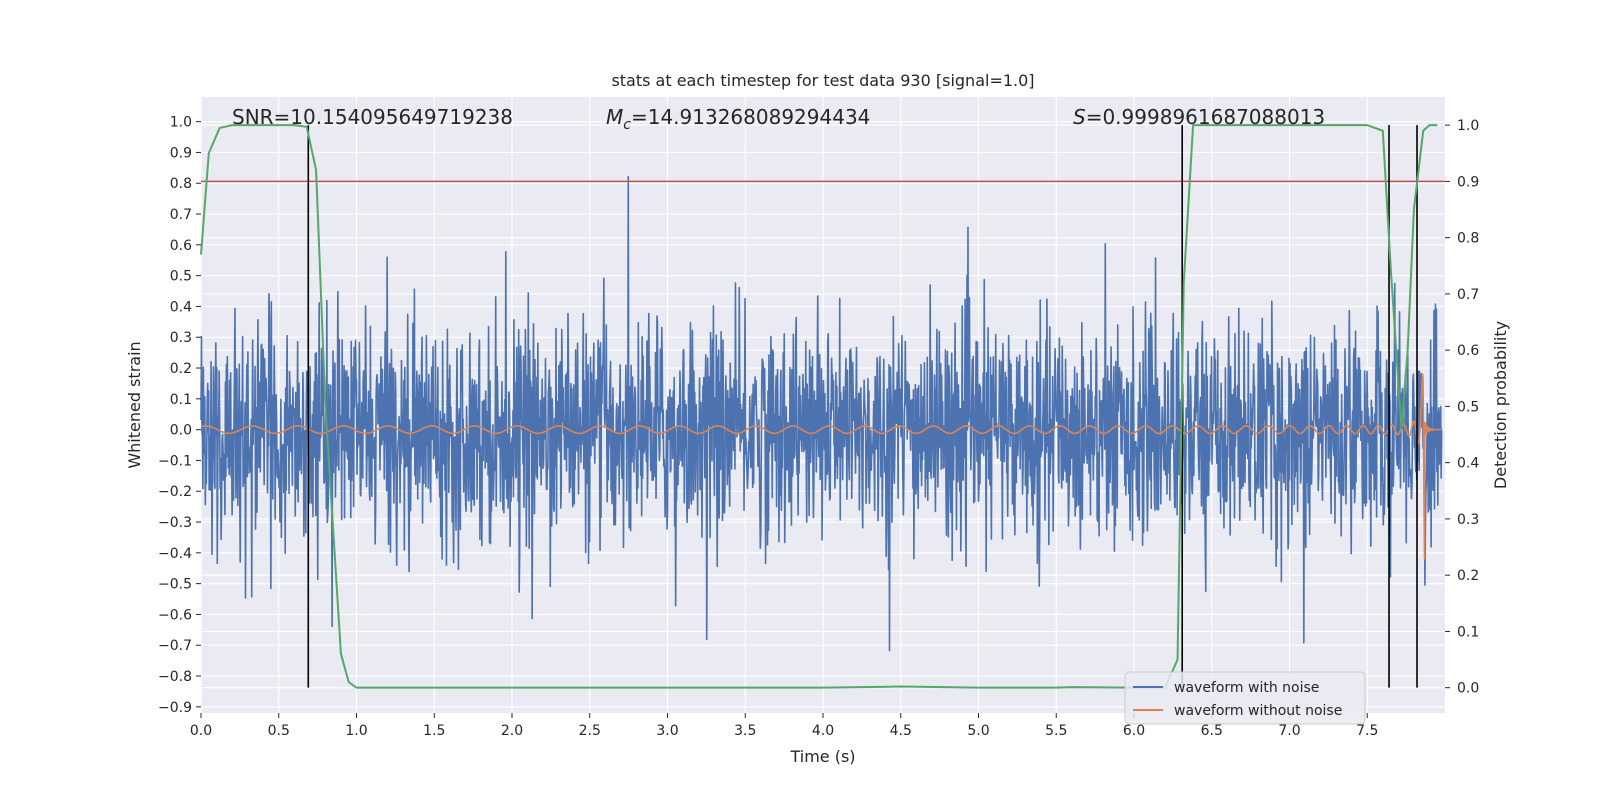 The height and width of the screenshot is (804, 1600). I want to click on x-tick-label: 5.0, so click(978, 731).